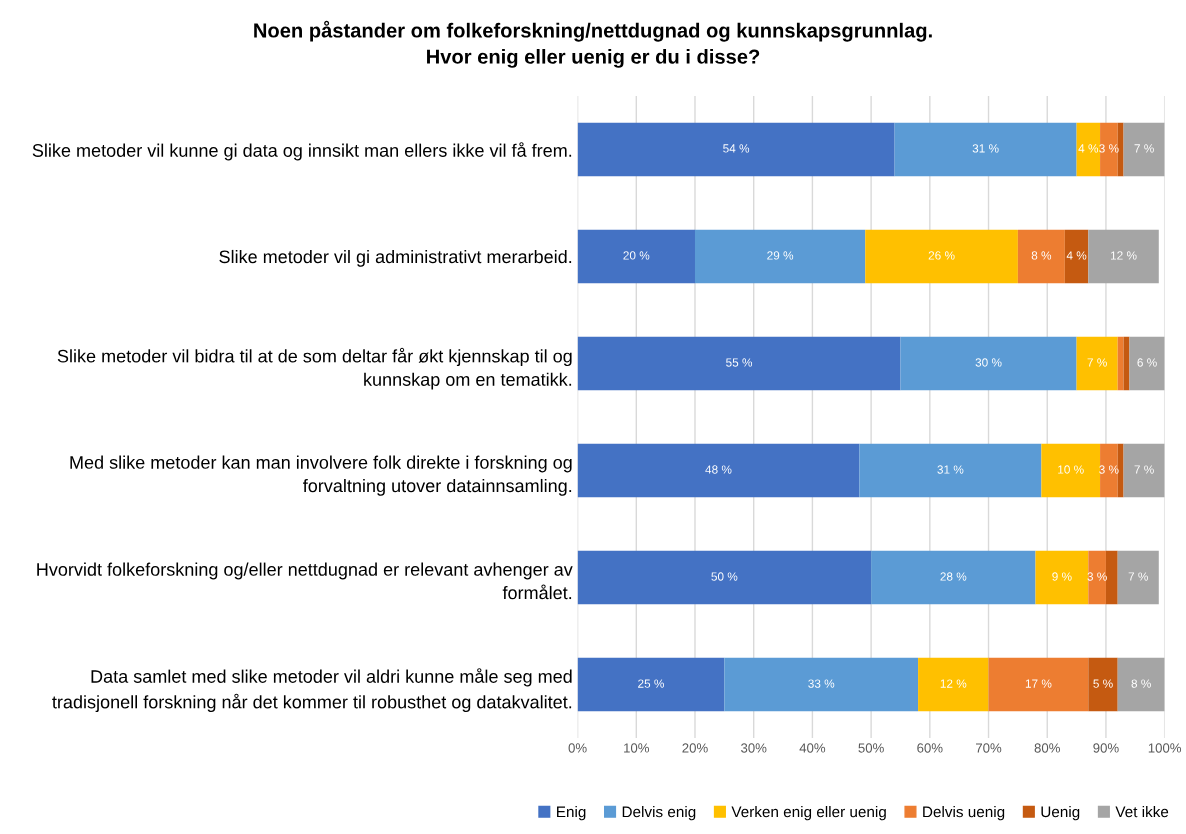 Image resolution: width=1186 pixels, height=834 pixels. What do you see at coordinates (1142, 812) in the screenshot?
I see `legend-label: Vet ikke` at bounding box center [1142, 812].